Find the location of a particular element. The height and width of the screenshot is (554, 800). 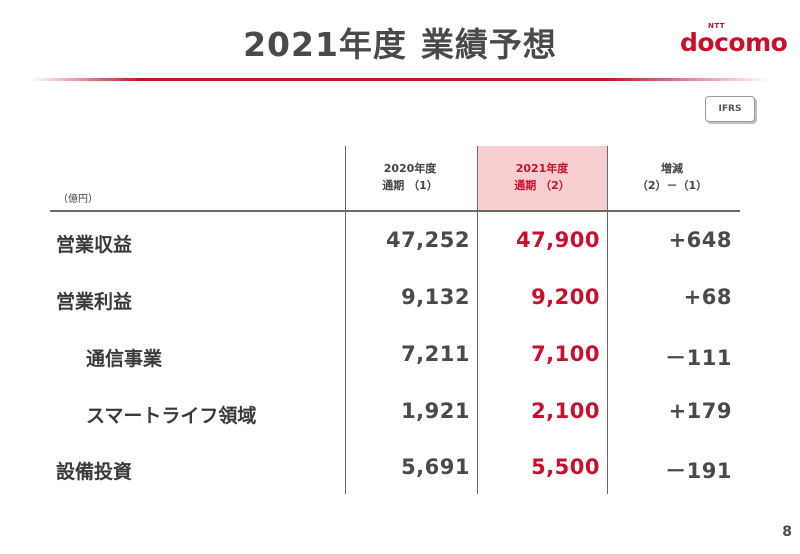

cell-diff: +179 is located at coordinates (700, 411).